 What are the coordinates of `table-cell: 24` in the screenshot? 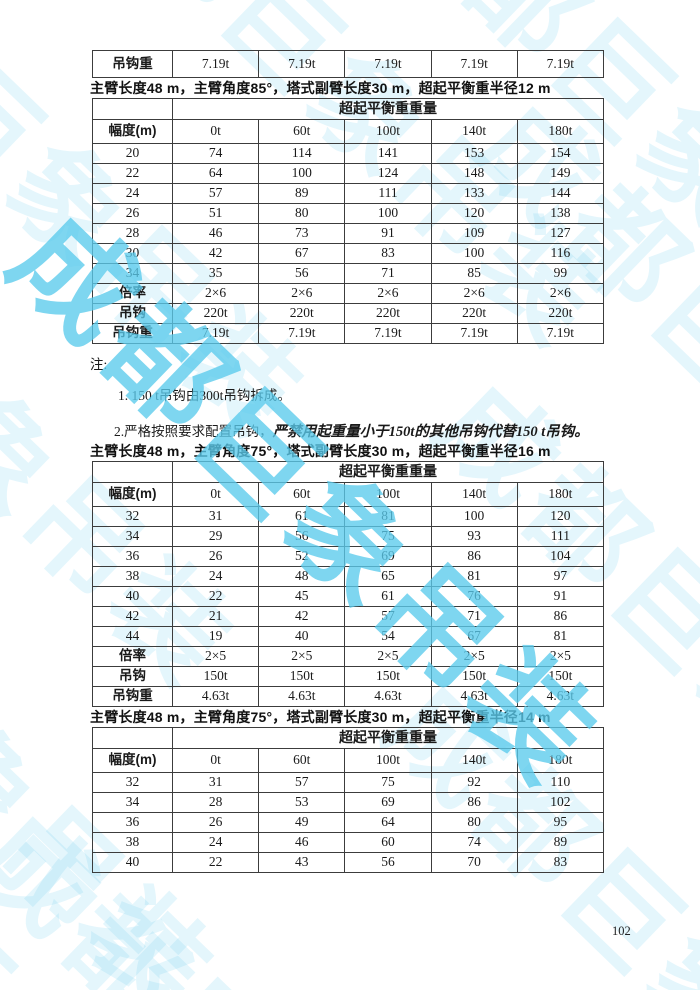 It's located at (132, 193).